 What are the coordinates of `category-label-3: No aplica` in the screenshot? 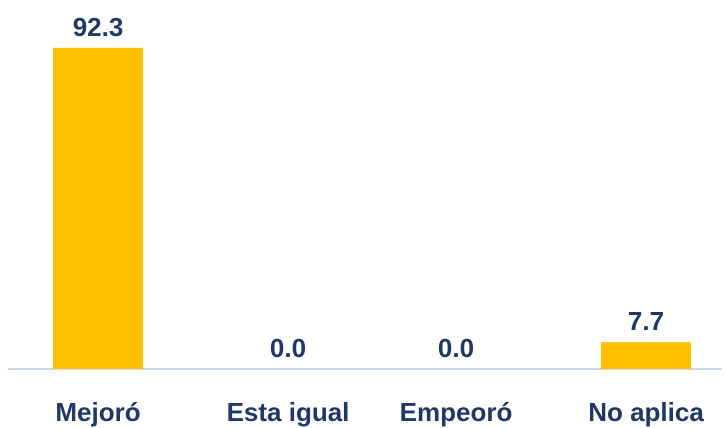 It's located at (646, 412).